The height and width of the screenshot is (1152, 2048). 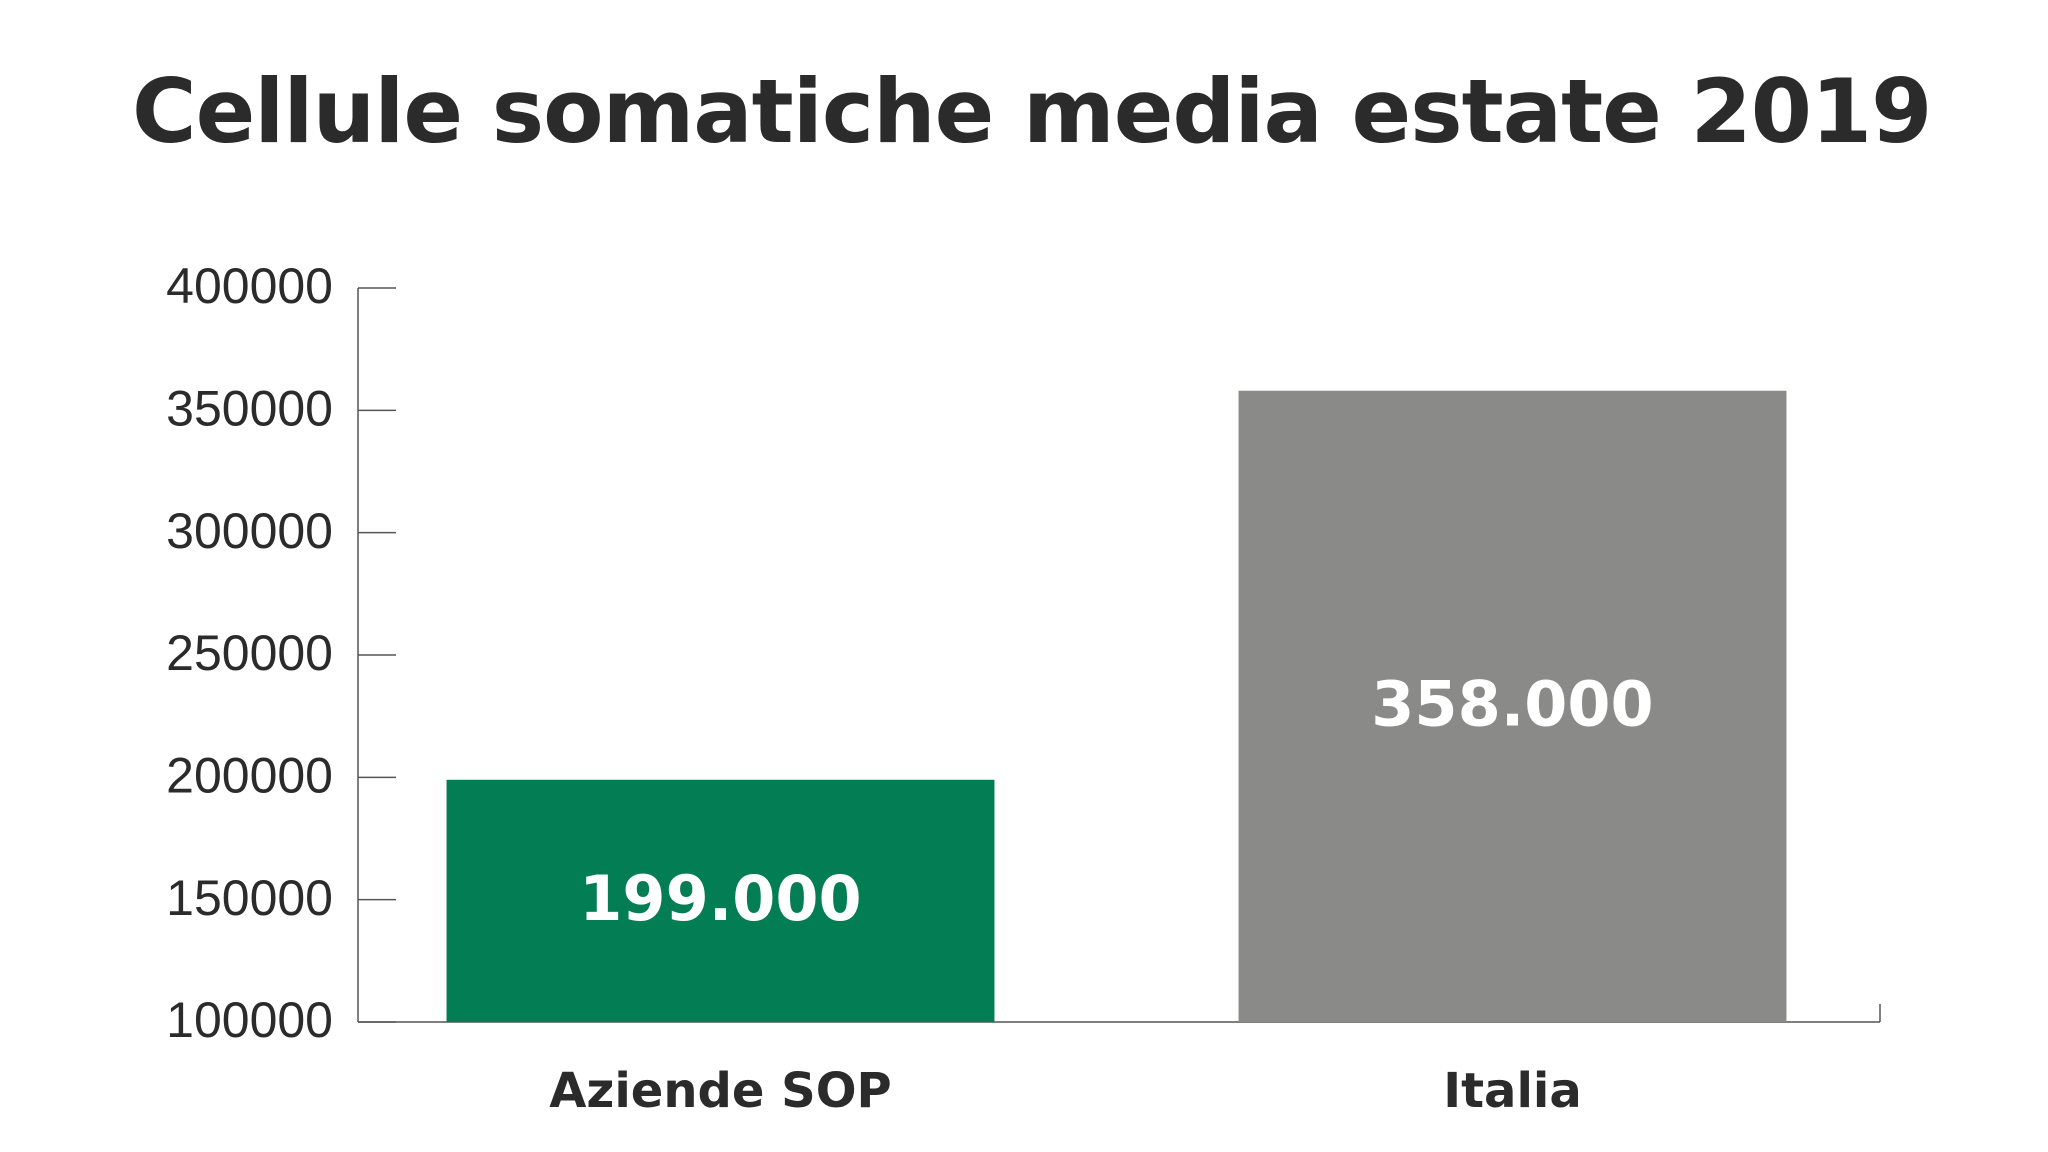 I want to click on chart-title: Cellule somatiche media estate 2019, so click(x=1032, y=111).